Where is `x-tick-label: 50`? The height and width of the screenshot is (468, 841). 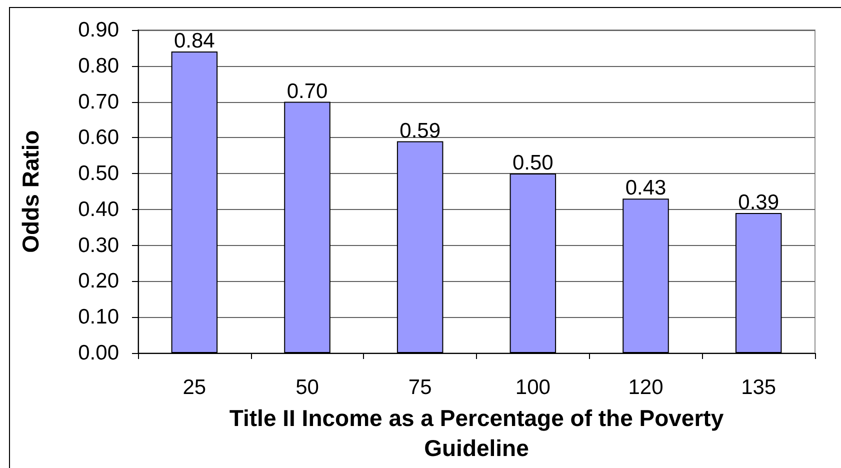 x-tick-label: 50 is located at coordinates (307, 387).